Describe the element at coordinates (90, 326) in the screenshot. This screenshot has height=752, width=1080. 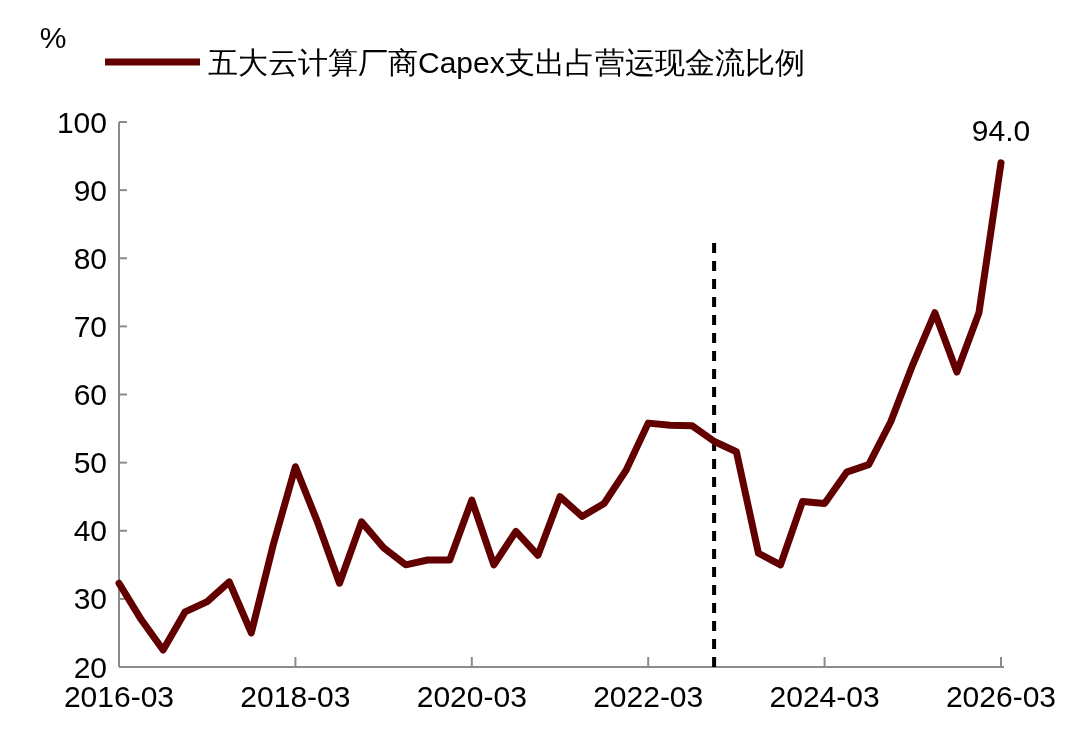
I see `y-tick-label: 70` at that location.